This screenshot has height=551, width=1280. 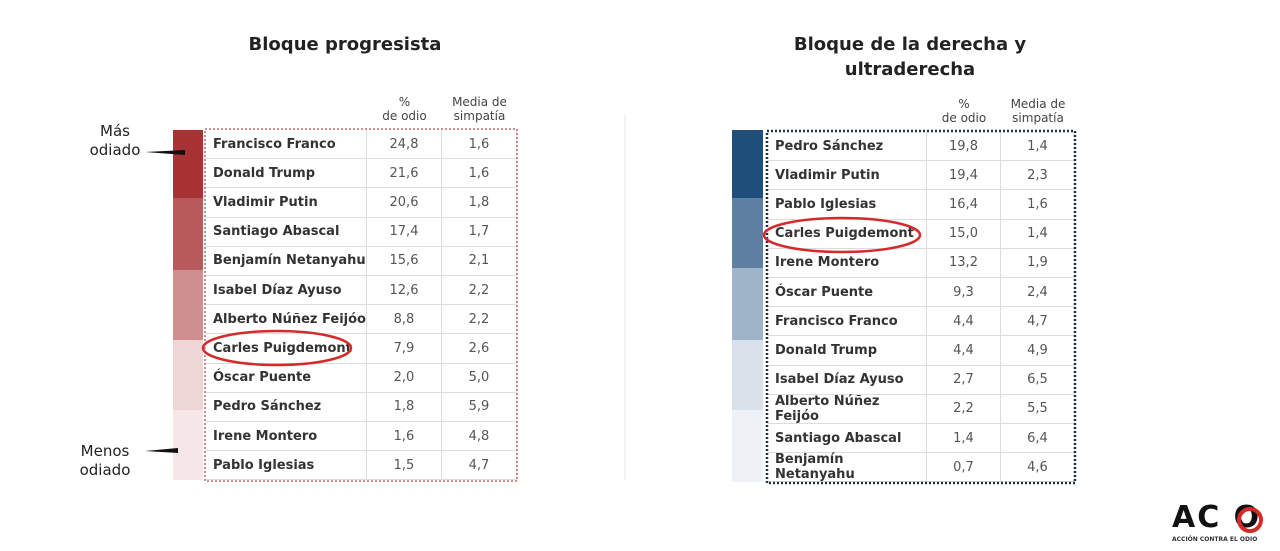 I want to click on value-cell: 15,6, so click(x=404, y=261).